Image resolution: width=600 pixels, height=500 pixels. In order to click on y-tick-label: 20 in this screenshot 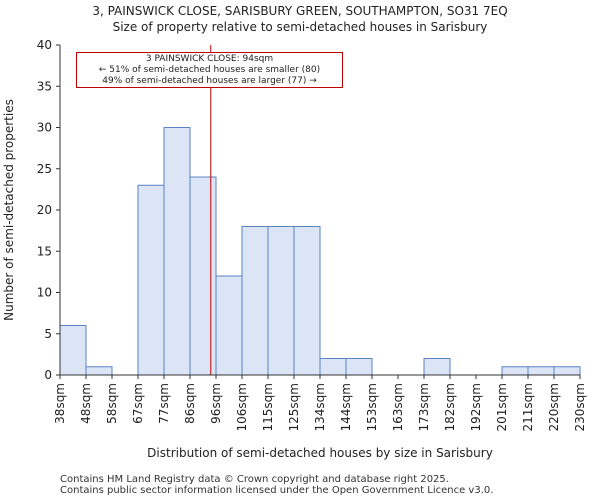, I will do `click(44, 210)`.